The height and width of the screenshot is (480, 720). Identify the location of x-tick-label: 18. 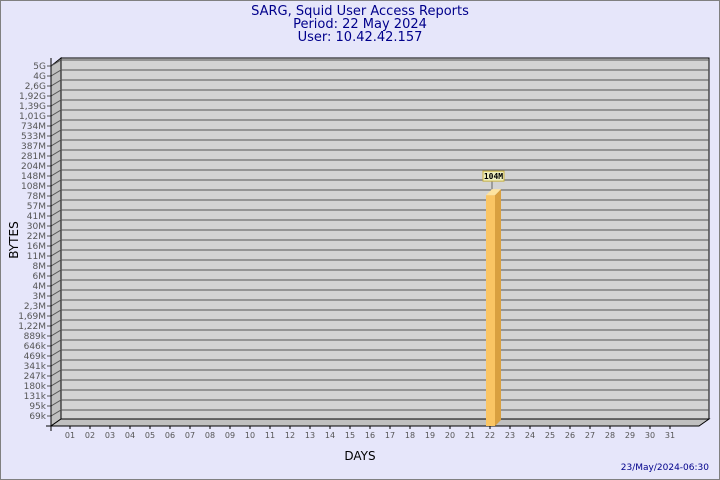
(410, 435).